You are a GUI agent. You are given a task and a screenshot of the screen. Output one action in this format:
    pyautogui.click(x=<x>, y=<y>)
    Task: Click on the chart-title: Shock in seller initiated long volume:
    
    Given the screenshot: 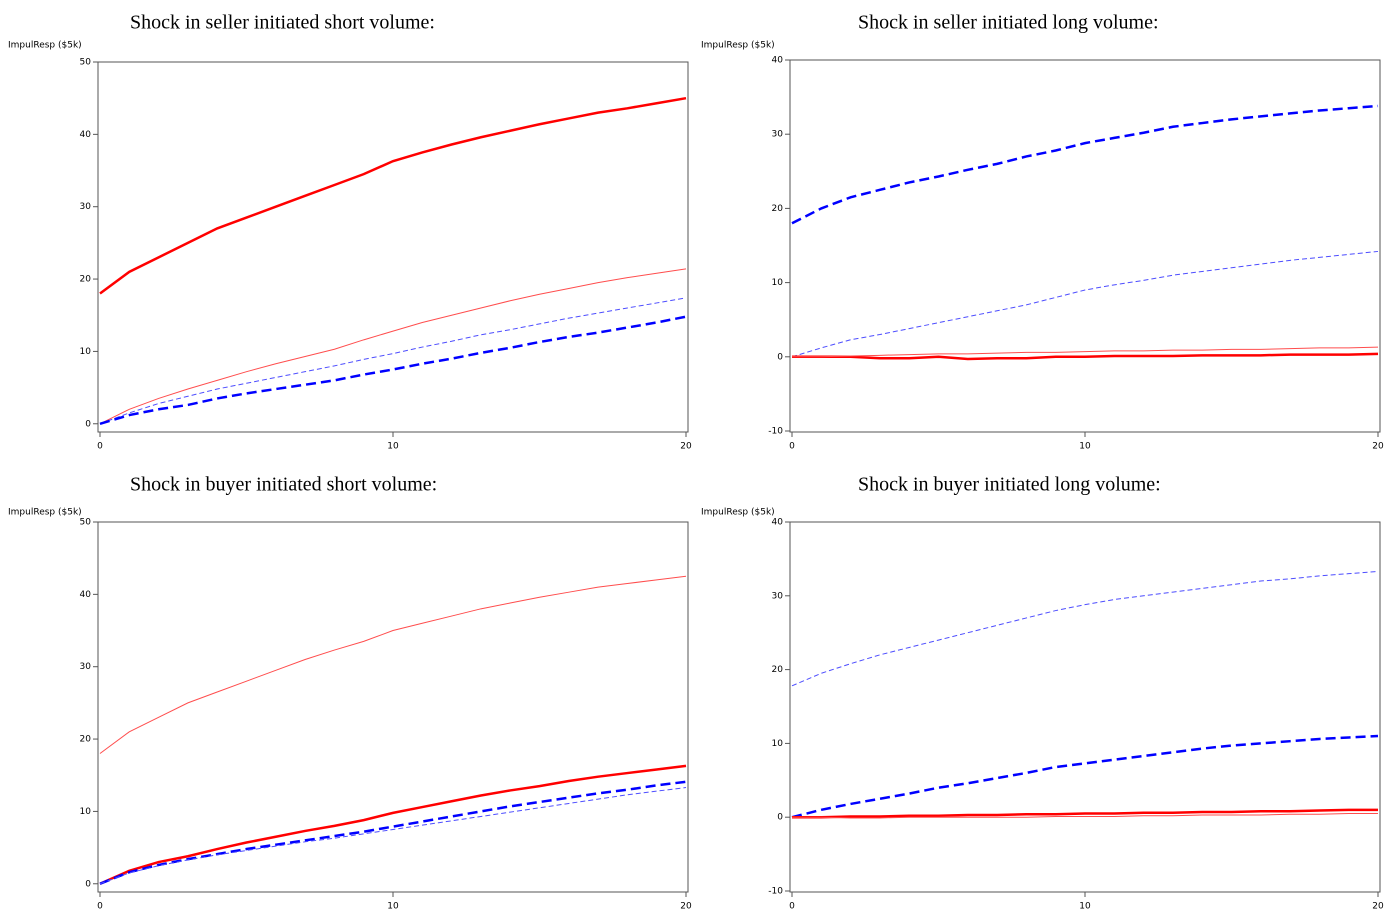 What is the action you would take?
    pyautogui.click(x=1008, y=23)
    